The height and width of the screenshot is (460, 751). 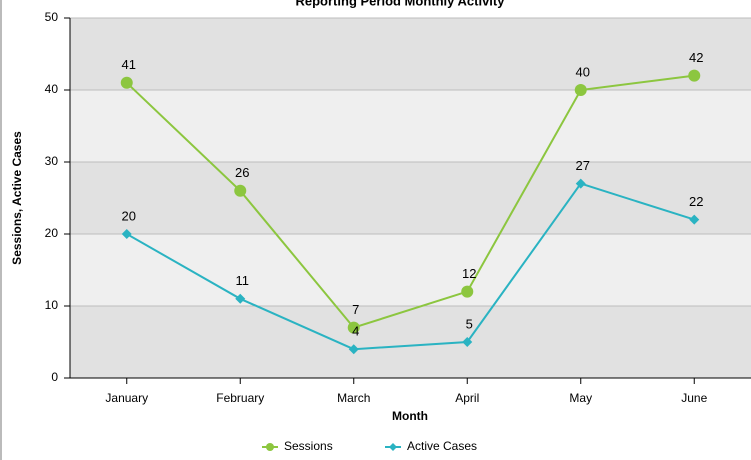 What do you see at coordinates (242, 172) in the screenshot?
I see `data-label: 26` at bounding box center [242, 172].